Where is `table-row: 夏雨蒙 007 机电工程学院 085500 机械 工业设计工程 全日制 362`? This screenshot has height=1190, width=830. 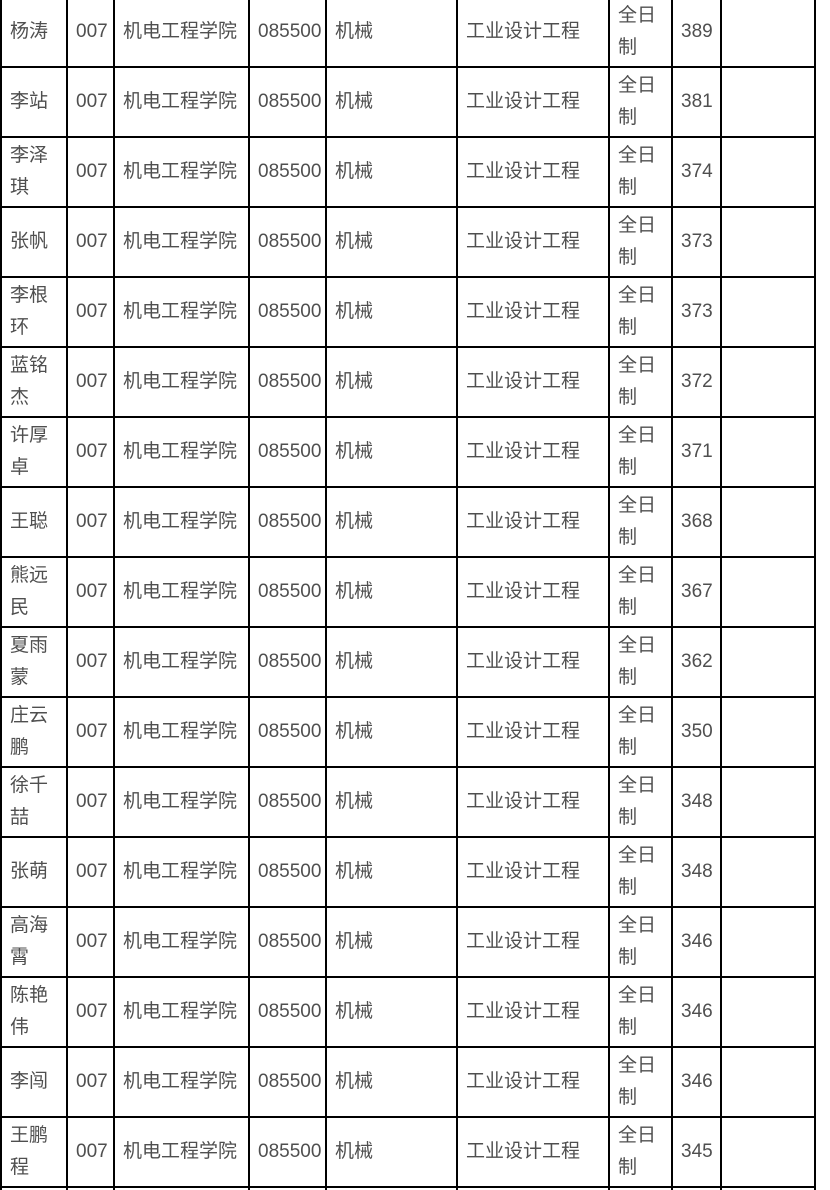 table-row: 夏雨蒙 007 机电工程学院 085500 机械 工业设计工程 全日制 362 is located at coordinates (408, 662).